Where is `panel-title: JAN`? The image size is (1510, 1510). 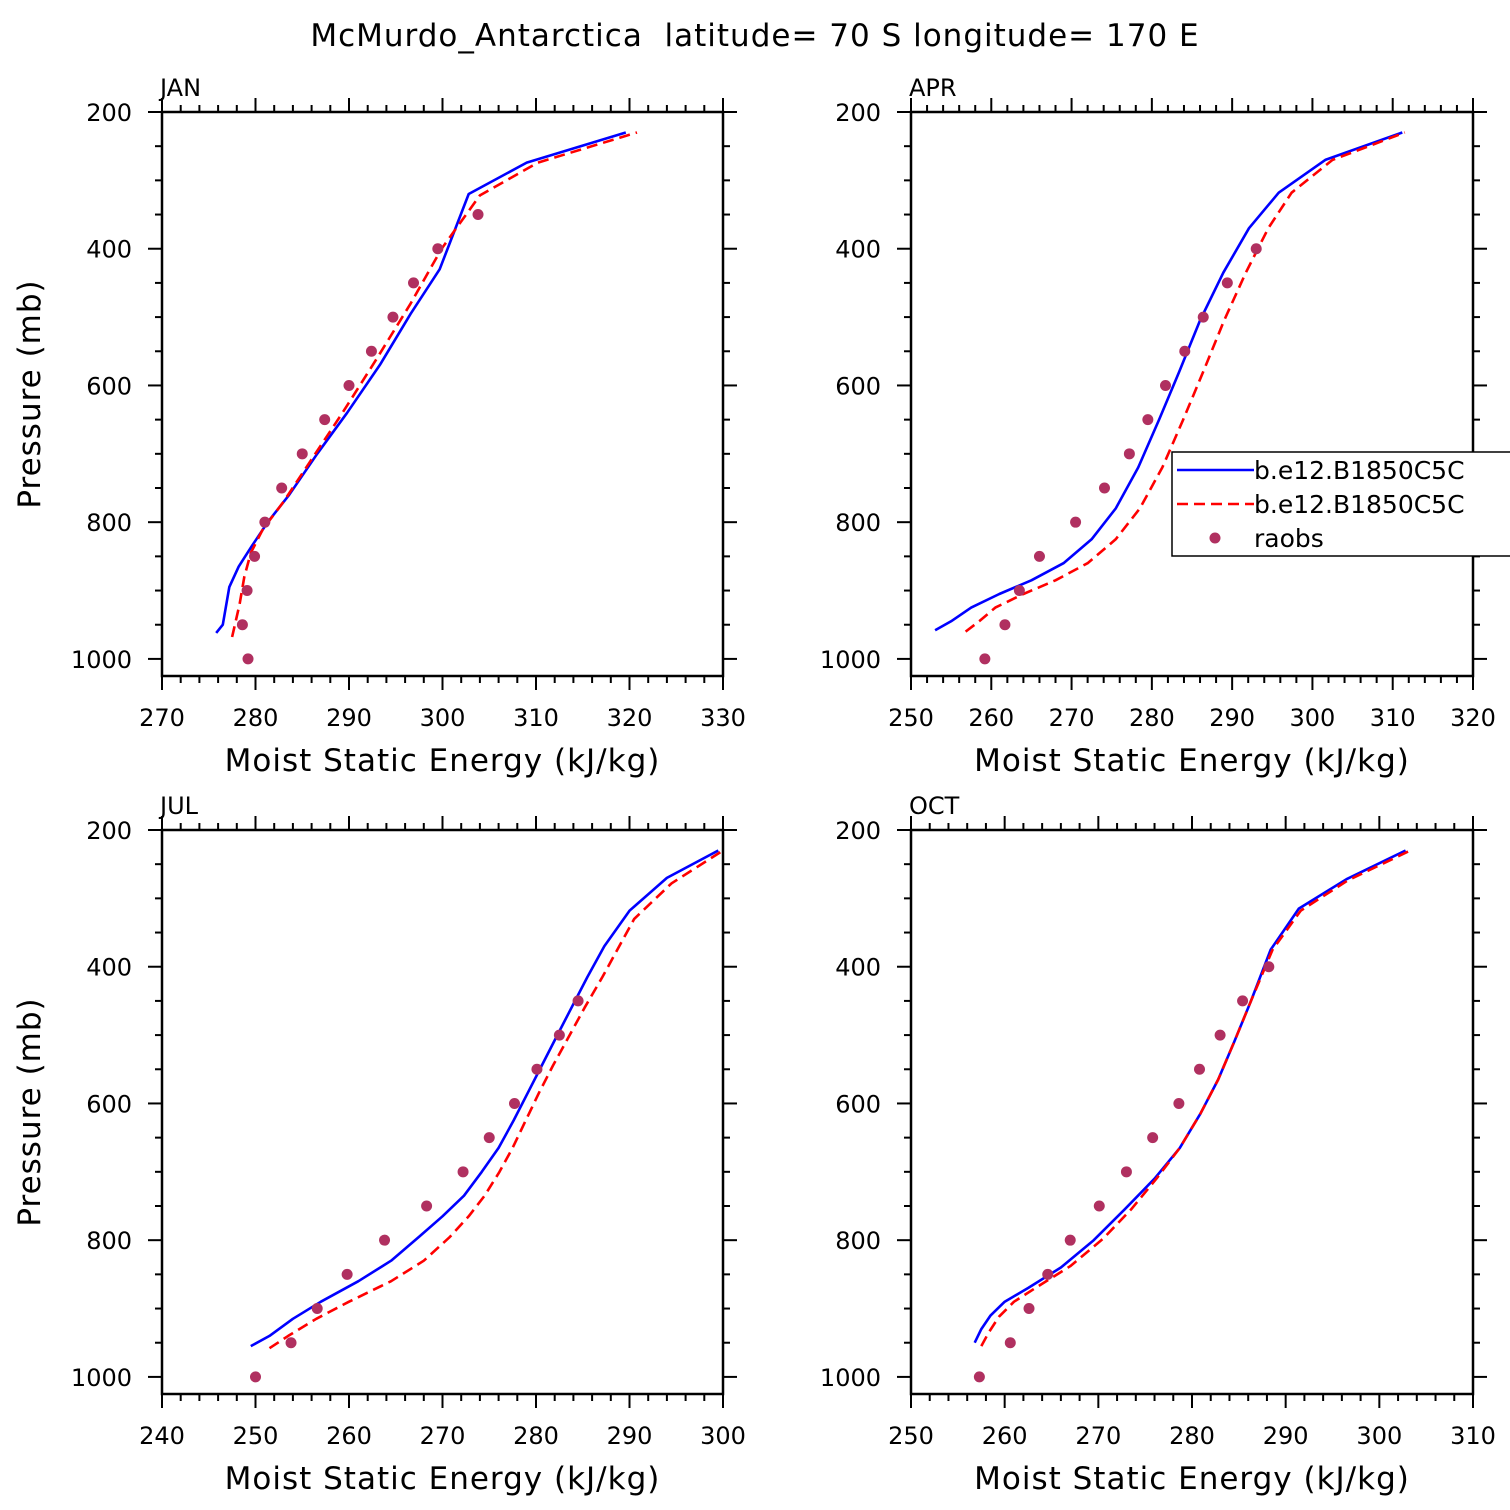 panel-title: JAN is located at coordinates (179, 88).